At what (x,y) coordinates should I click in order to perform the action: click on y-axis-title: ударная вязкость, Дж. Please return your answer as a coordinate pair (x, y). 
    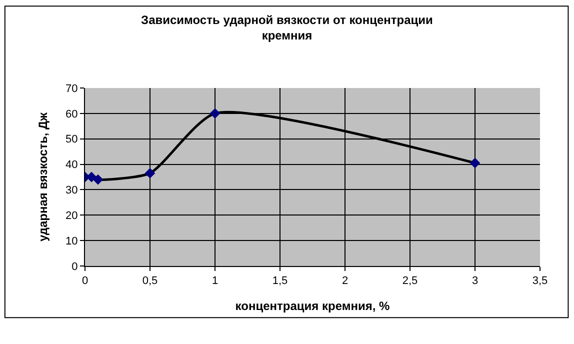
    Looking at the image, I should click on (43, 177).